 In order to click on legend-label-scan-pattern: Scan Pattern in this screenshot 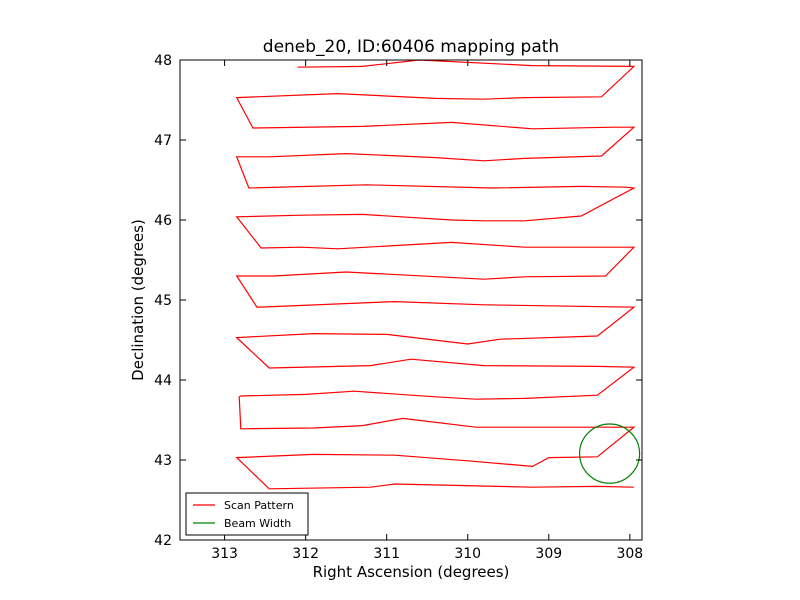, I will do `click(259, 505)`.